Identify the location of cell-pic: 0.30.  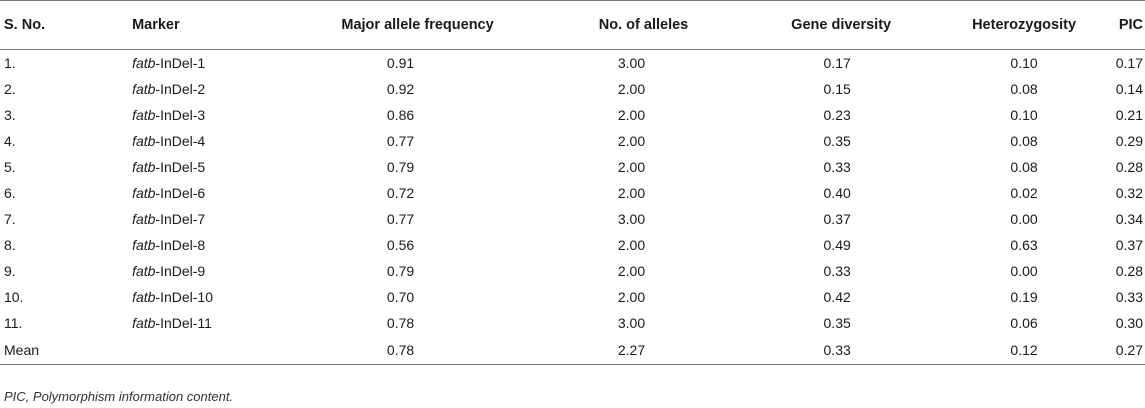
(1129, 323).